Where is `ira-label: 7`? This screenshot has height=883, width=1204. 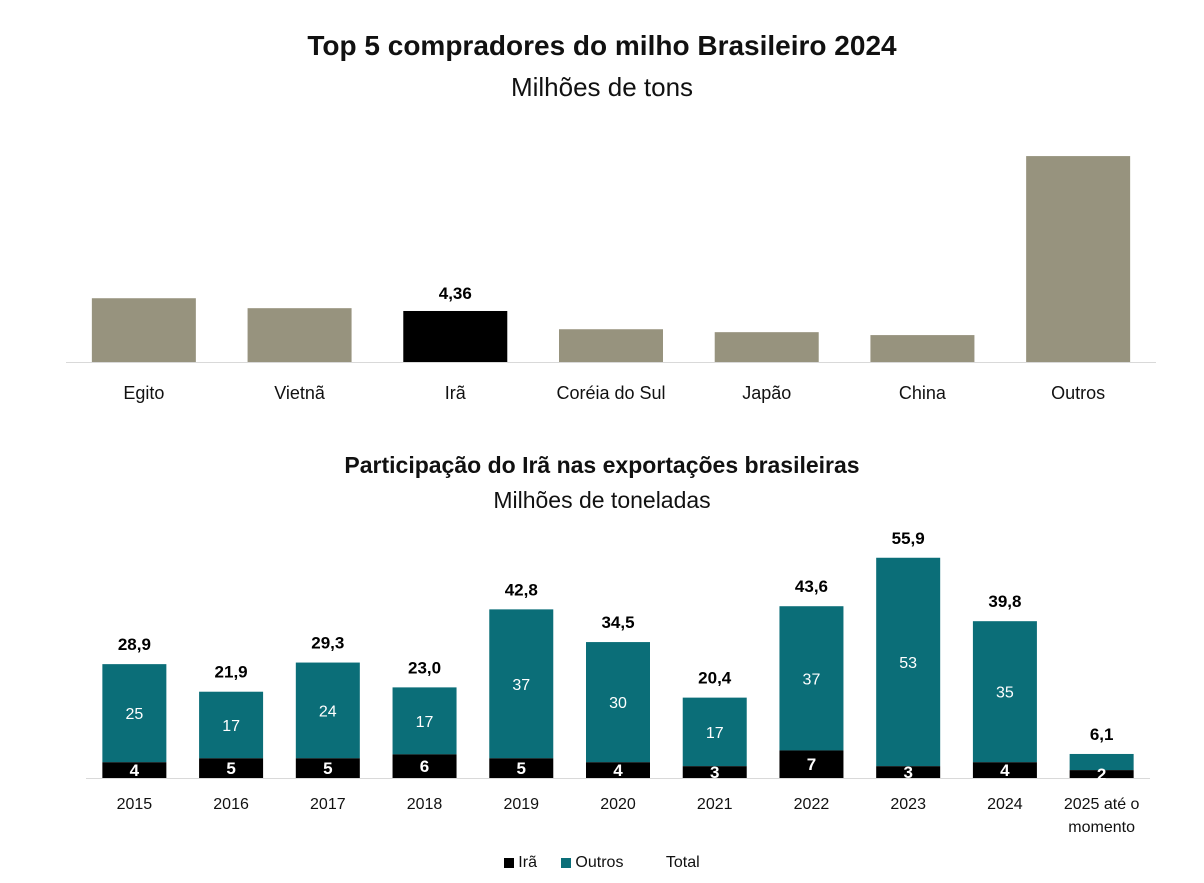 ira-label: 7 is located at coordinates (811, 764).